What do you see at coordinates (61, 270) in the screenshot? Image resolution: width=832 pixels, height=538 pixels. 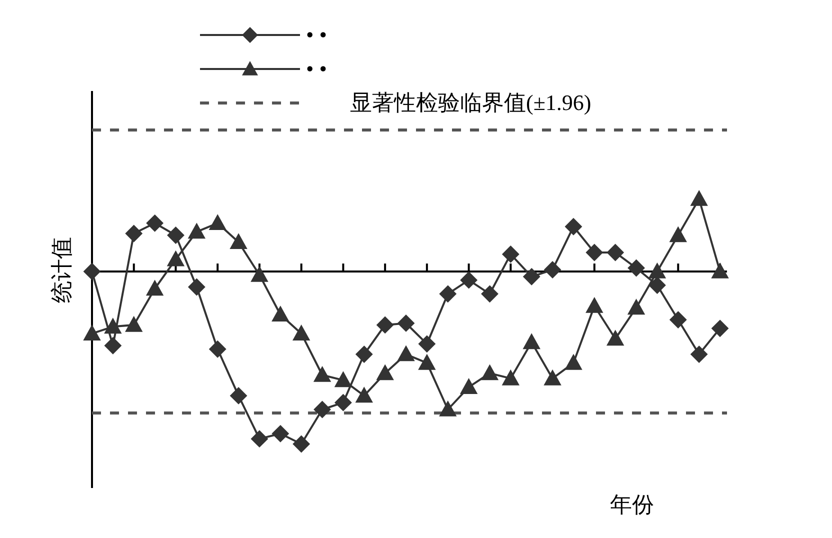 I see `y-axis-title: 统计值` at bounding box center [61, 270].